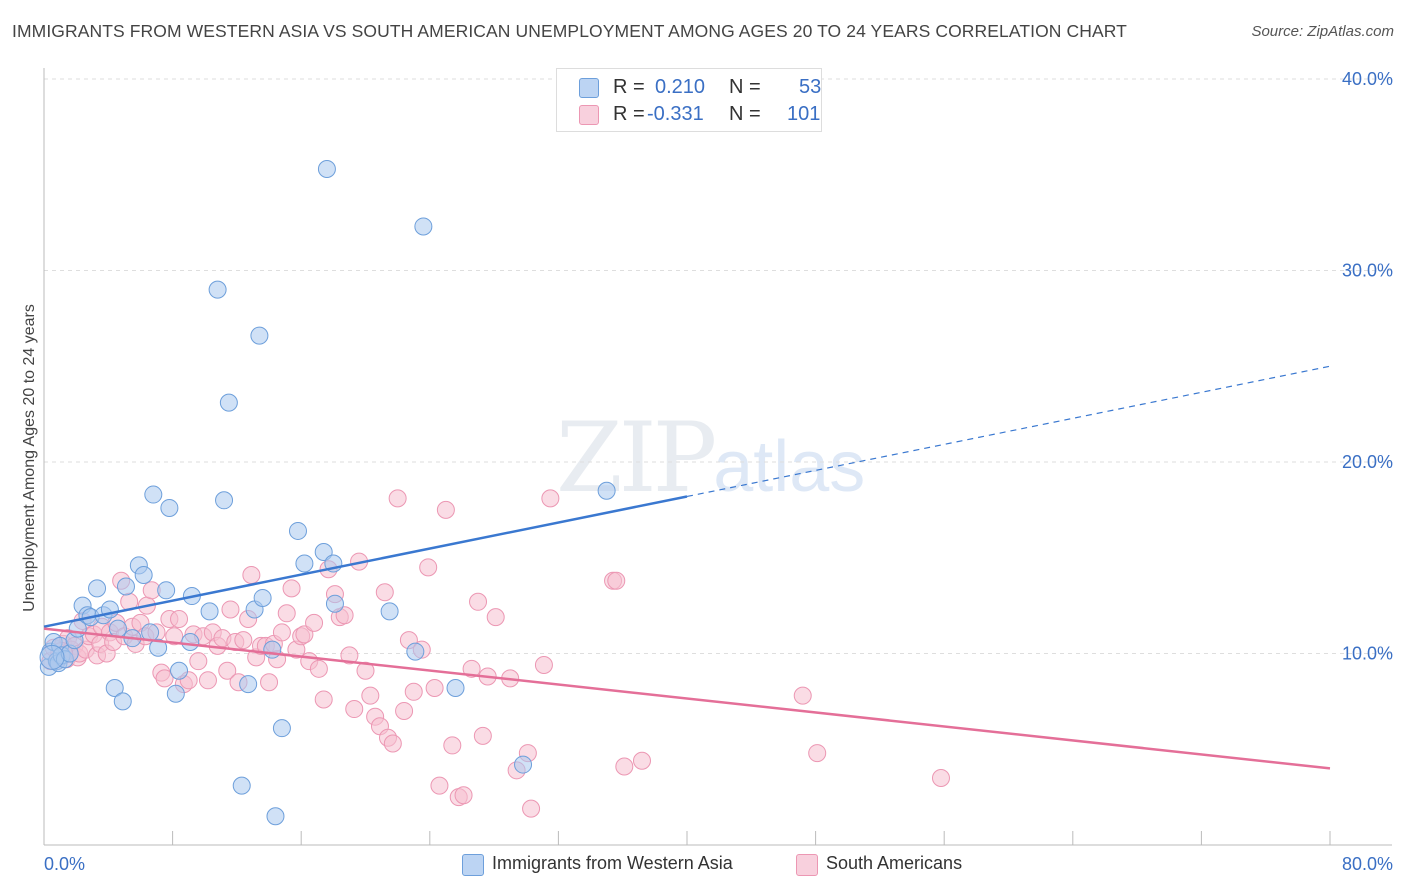 Image resolution: width=1406 pixels, height=892 pixels. What do you see at coordinates (29, 458) in the screenshot?
I see `y-axis-title: Unemployment Among Ages 20 to 24 years` at bounding box center [29, 458].